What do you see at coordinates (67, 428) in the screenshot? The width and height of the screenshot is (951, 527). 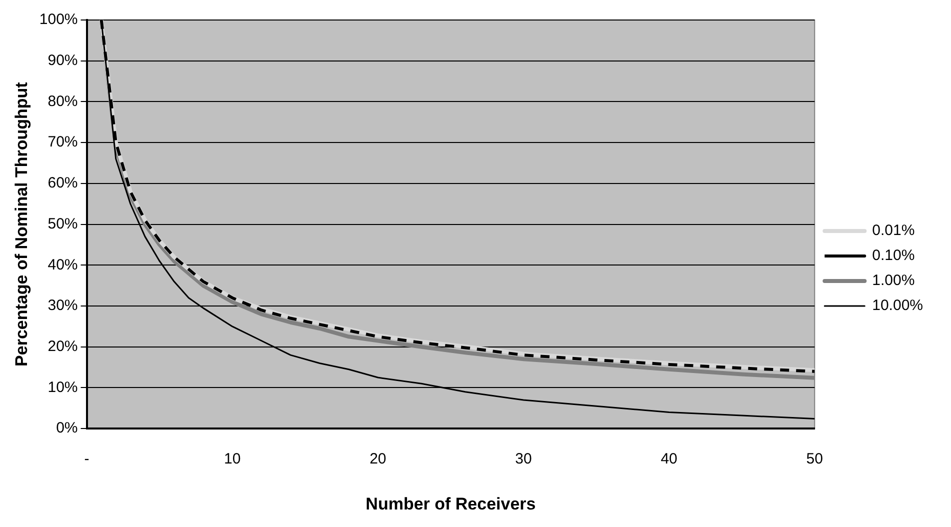 I see `y-tick-label: 0%` at bounding box center [67, 428].